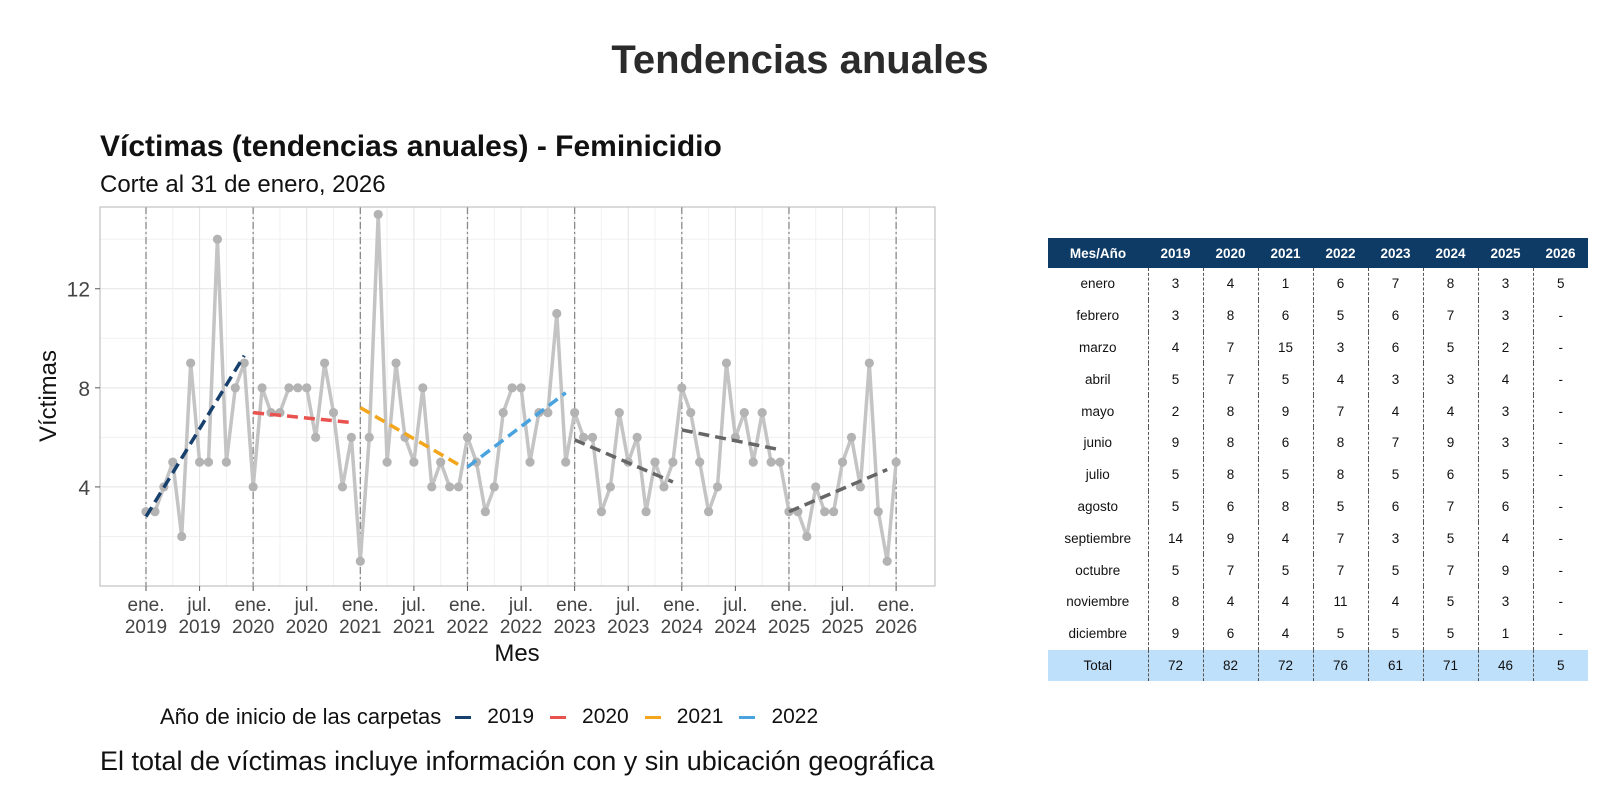 This screenshot has height=805, width=1600. What do you see at coordinates (301, 716) in the screenshot?
I see `legend-title: Año de inicio de las carpetas` at bounding box center [301, 716].